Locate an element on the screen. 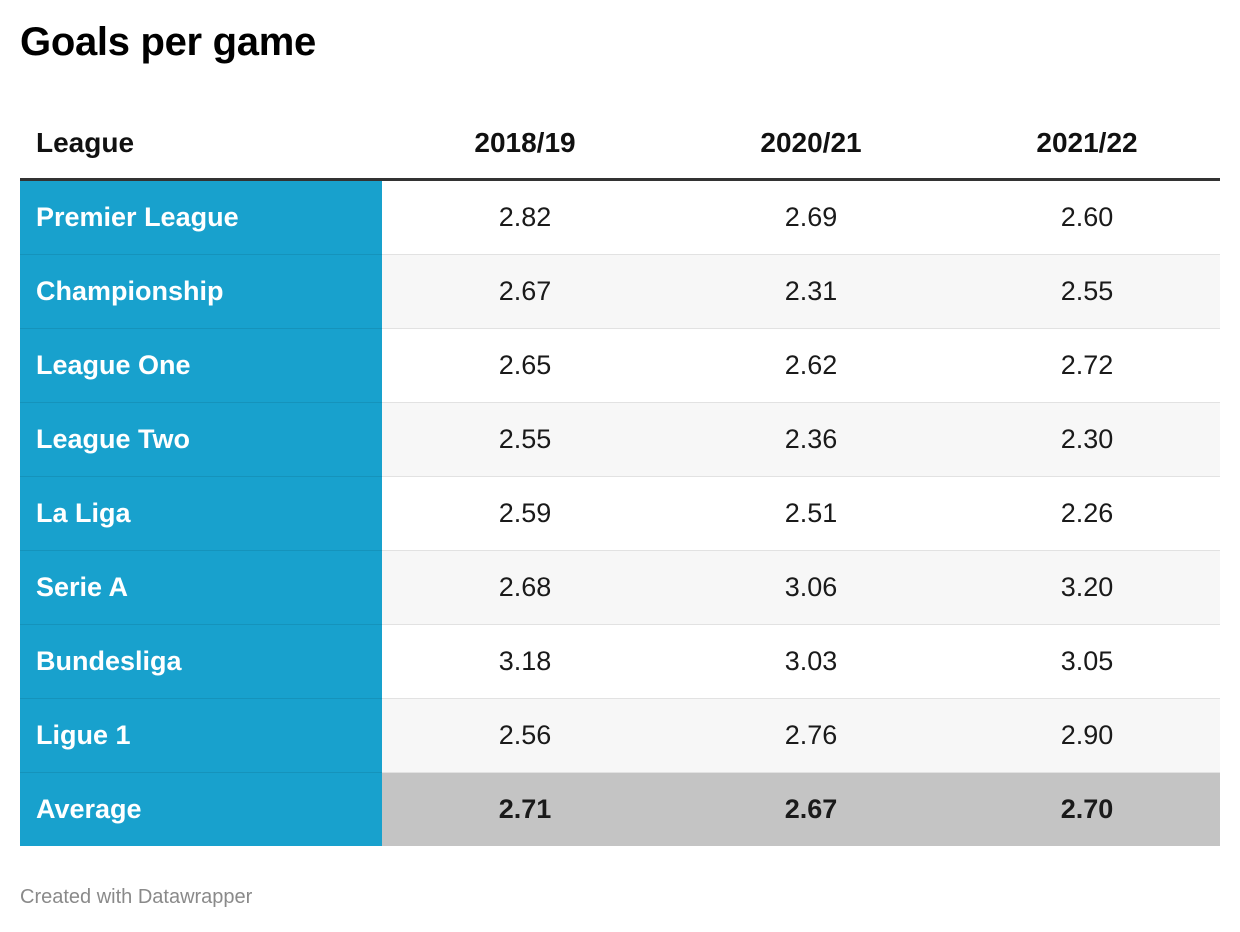  value-cell: 2.30 is located at coordinates (1087, 439).